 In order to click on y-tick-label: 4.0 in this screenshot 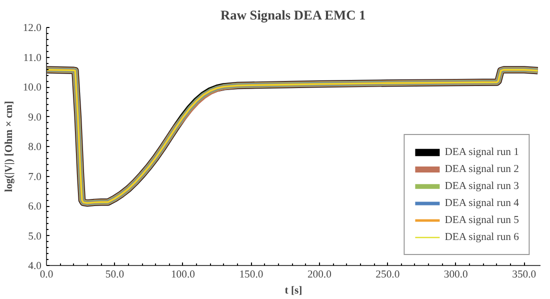, I will do `click(35, 266)`.